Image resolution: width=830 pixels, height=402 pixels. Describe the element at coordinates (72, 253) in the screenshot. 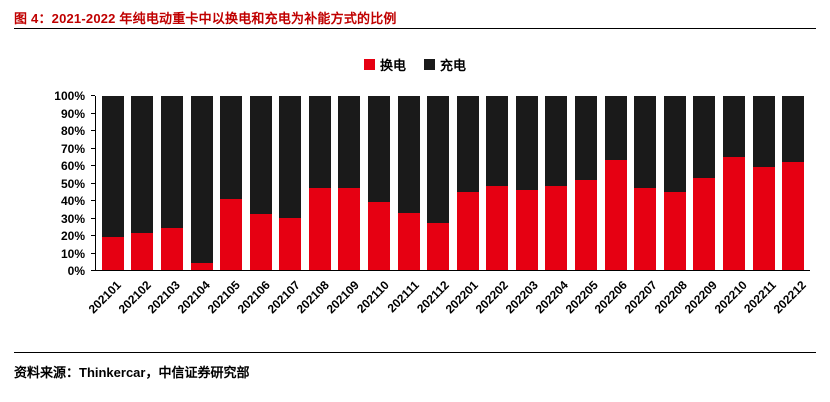

I see `y-axis-label: 10%` at that location.